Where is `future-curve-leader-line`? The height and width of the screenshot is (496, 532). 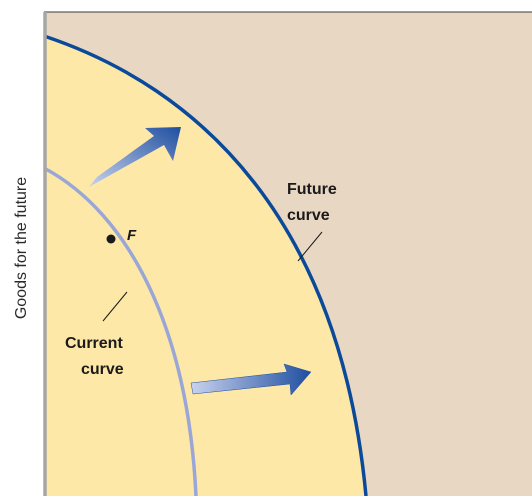
future-curve-leader-line is located at coordinates (310, 246).